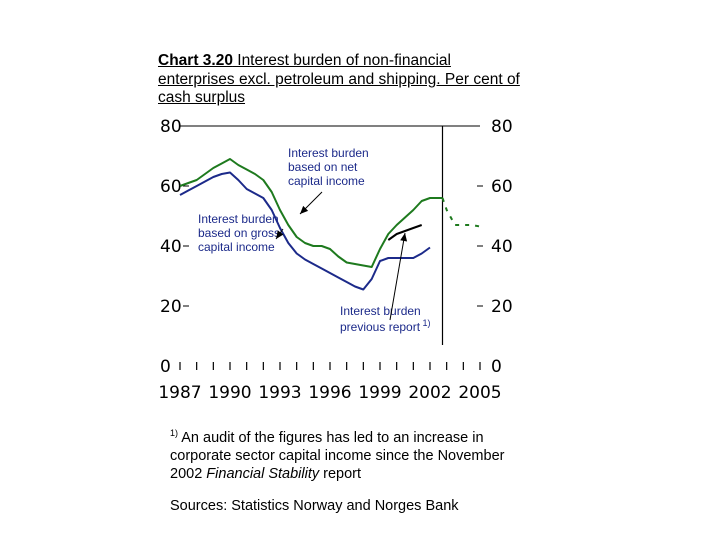 The image size is (720, 540). What do you see at coordinates (171, 187) in the screenshot?
I see `y-tick-label-left: 60` at bounding box center [171, 187].